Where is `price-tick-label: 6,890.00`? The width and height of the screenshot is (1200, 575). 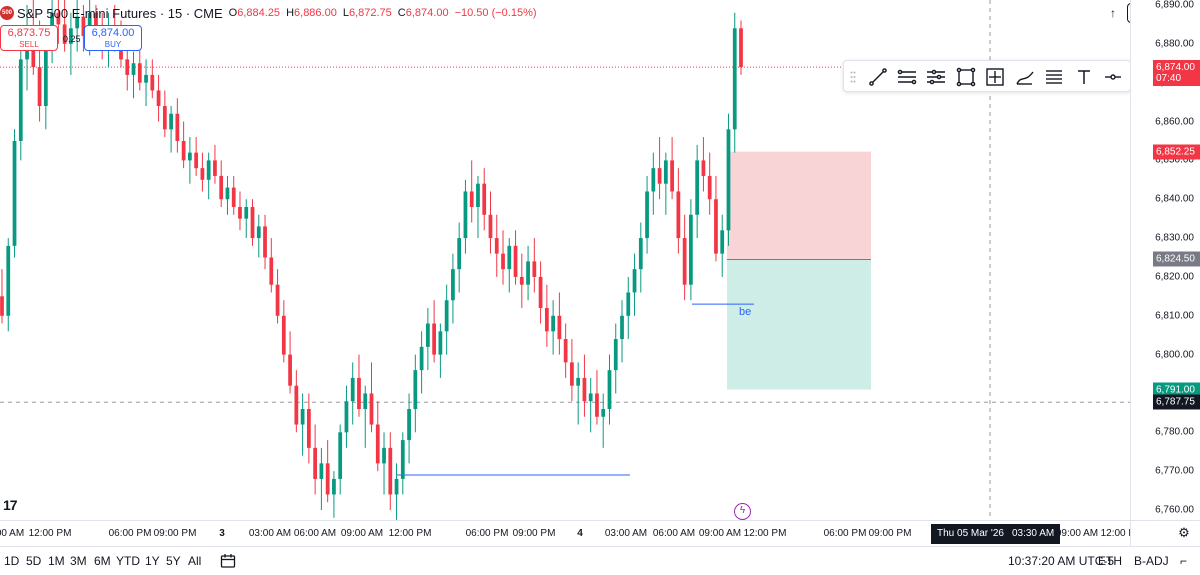 price-tick-label: 6,890.00 is located at coordinates (1174, 5).